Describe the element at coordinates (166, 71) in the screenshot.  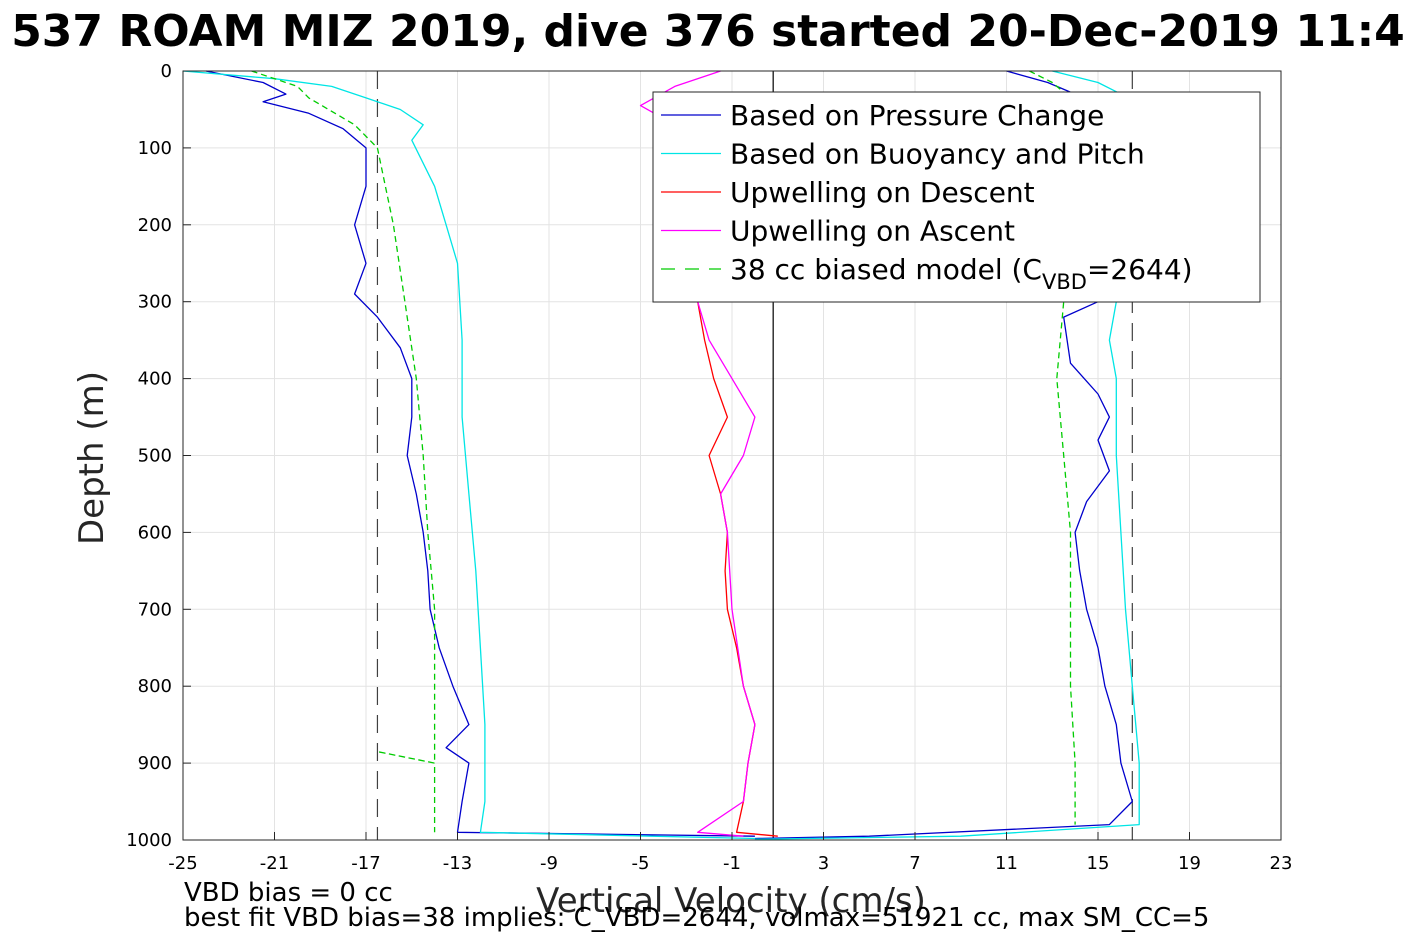
I see `y-tick-label: 0` at that location.